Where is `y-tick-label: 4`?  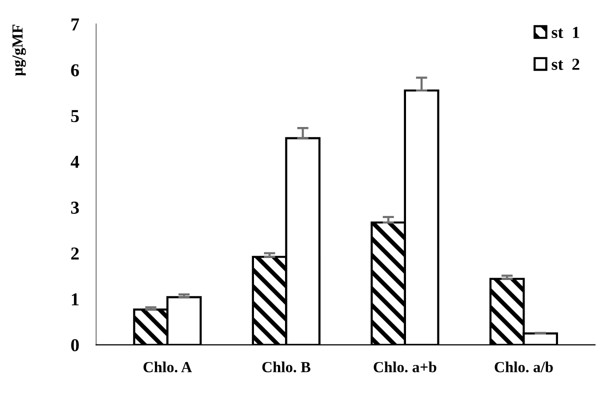
y-tick-label: 4 is located at coordinates (75, 162).